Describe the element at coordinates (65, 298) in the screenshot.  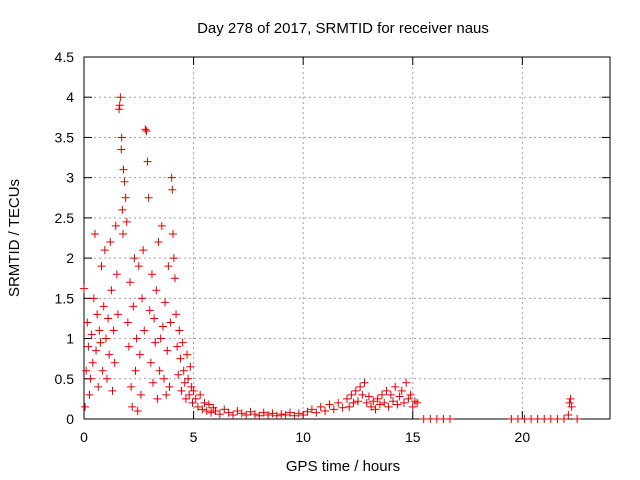
I see `y-tick-label: 1.5` at that location.